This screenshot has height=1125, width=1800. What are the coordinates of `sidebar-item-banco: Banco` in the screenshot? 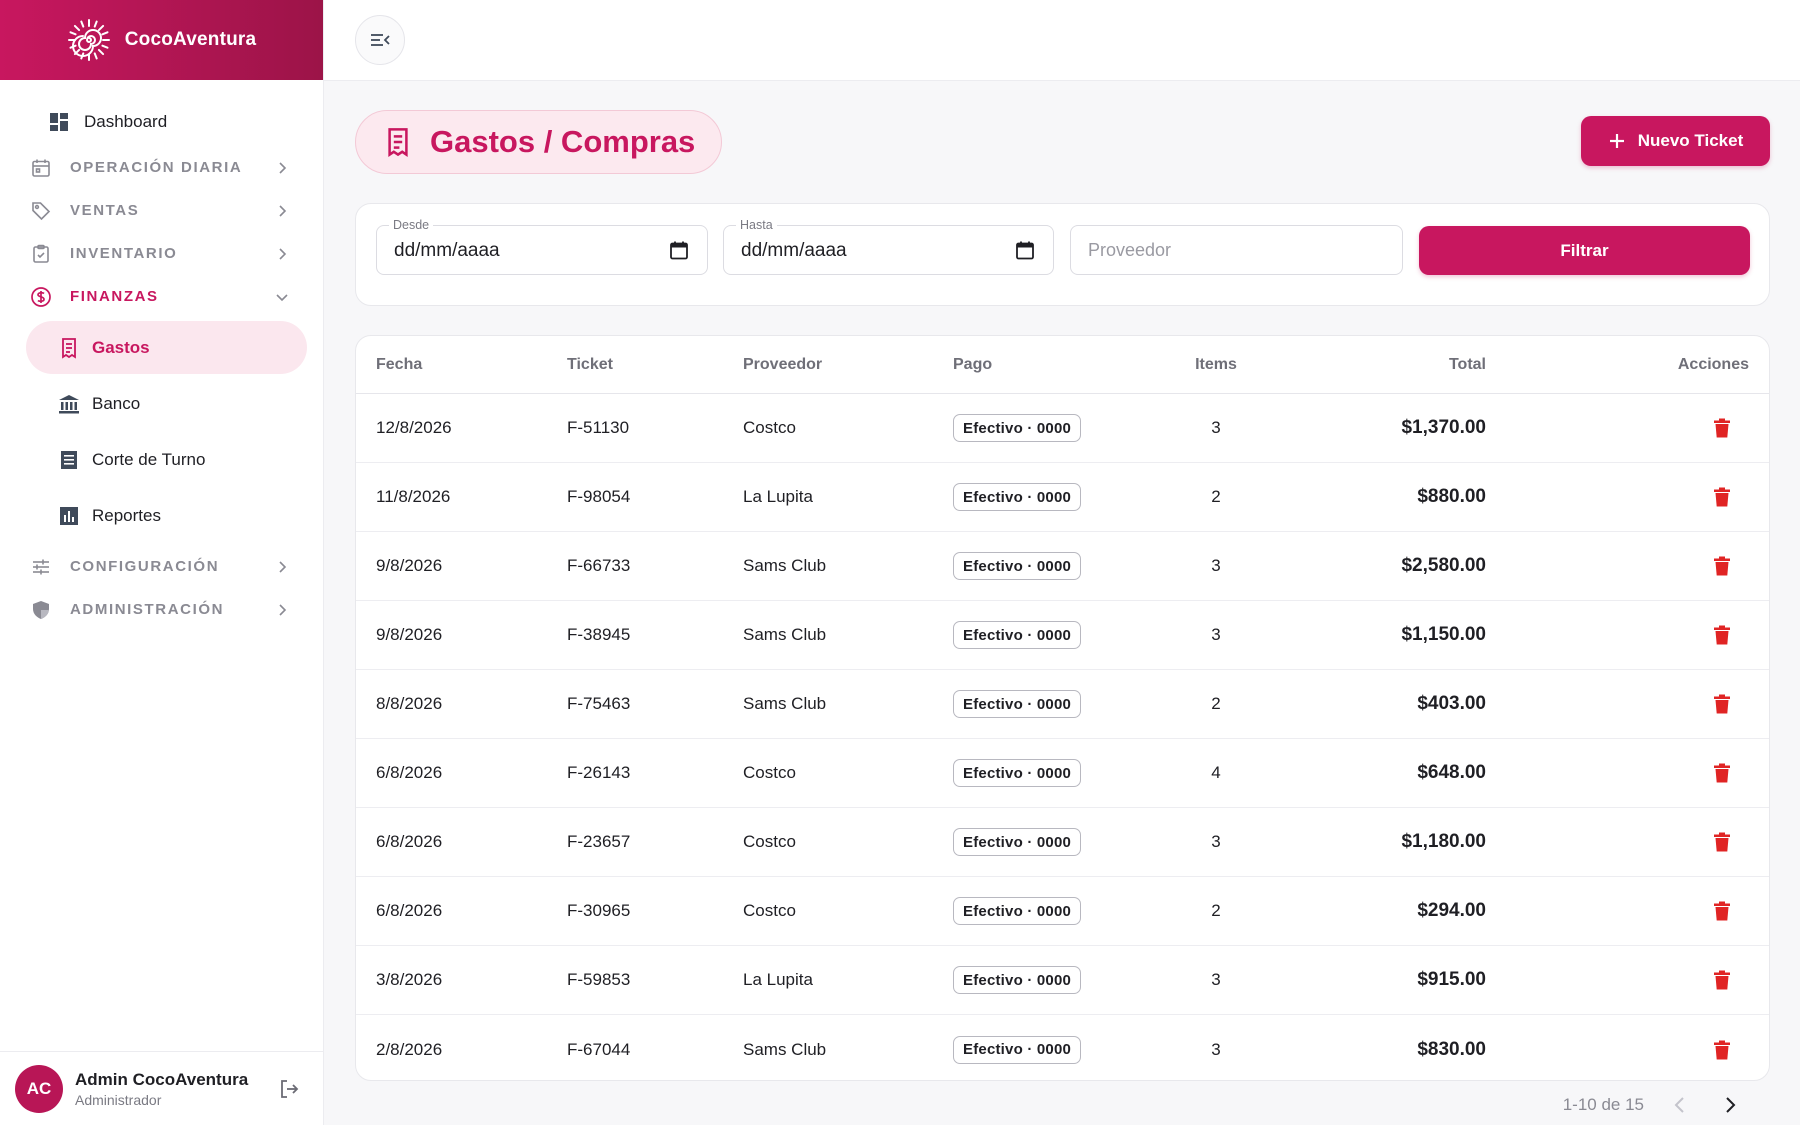 It's located at (166, 403).